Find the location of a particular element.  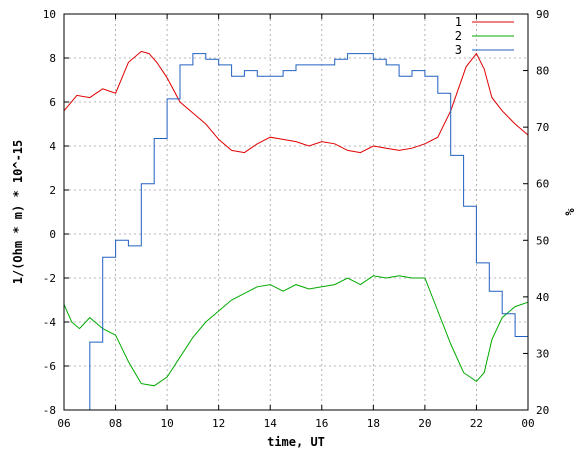

legend-label-1: 1 is located at coordinates (458, 22).